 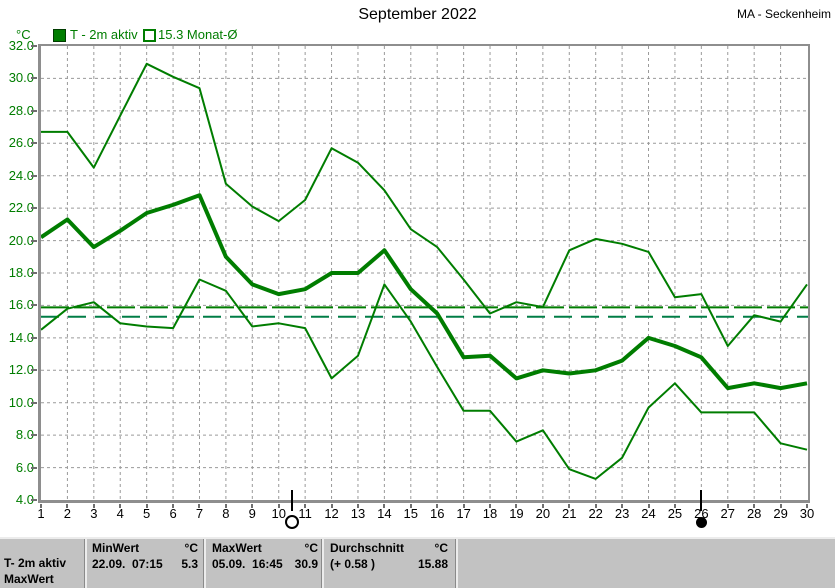 What do you see at coordinates (432, 564) in the screenshot?
I see `avg-value: 15.88` at bounding box center [432, 564].